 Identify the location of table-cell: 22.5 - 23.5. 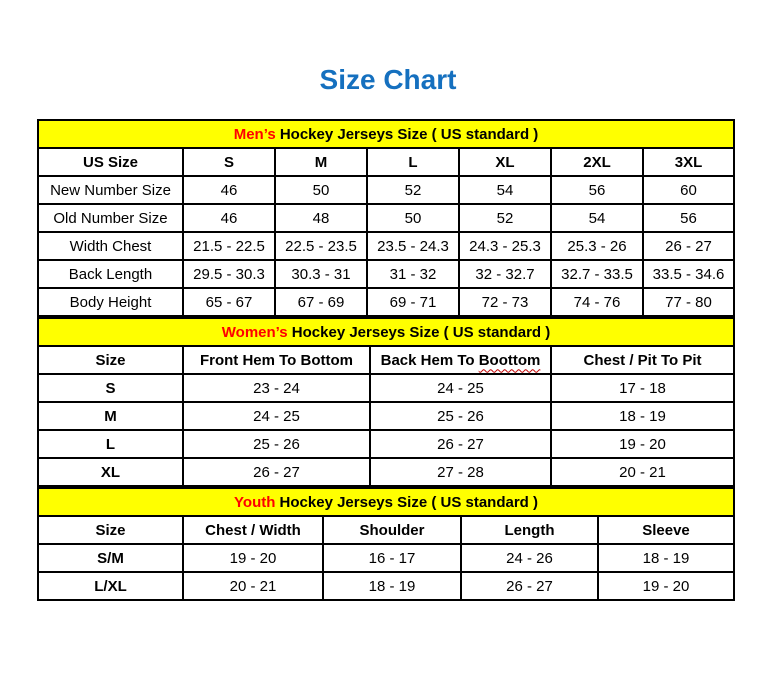
(321, 246).